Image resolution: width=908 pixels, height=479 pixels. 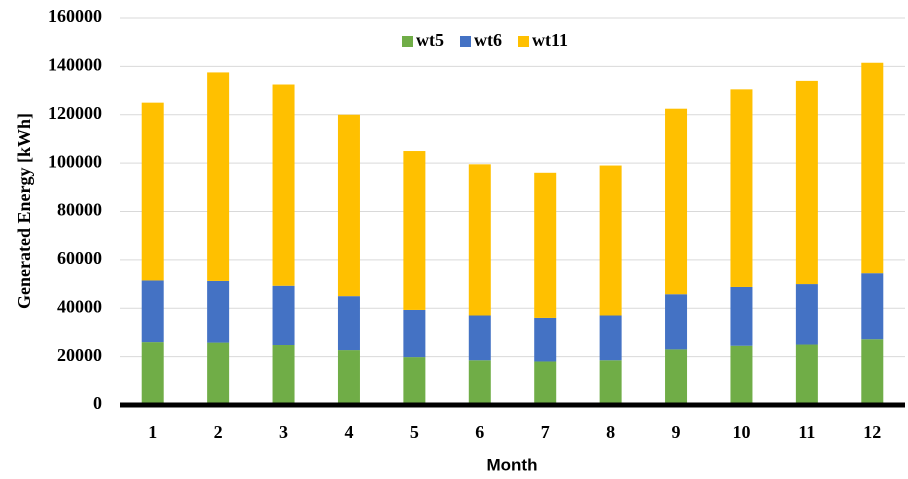 I want to click on y-tick-label: 160000, so click(x=75, y=16).